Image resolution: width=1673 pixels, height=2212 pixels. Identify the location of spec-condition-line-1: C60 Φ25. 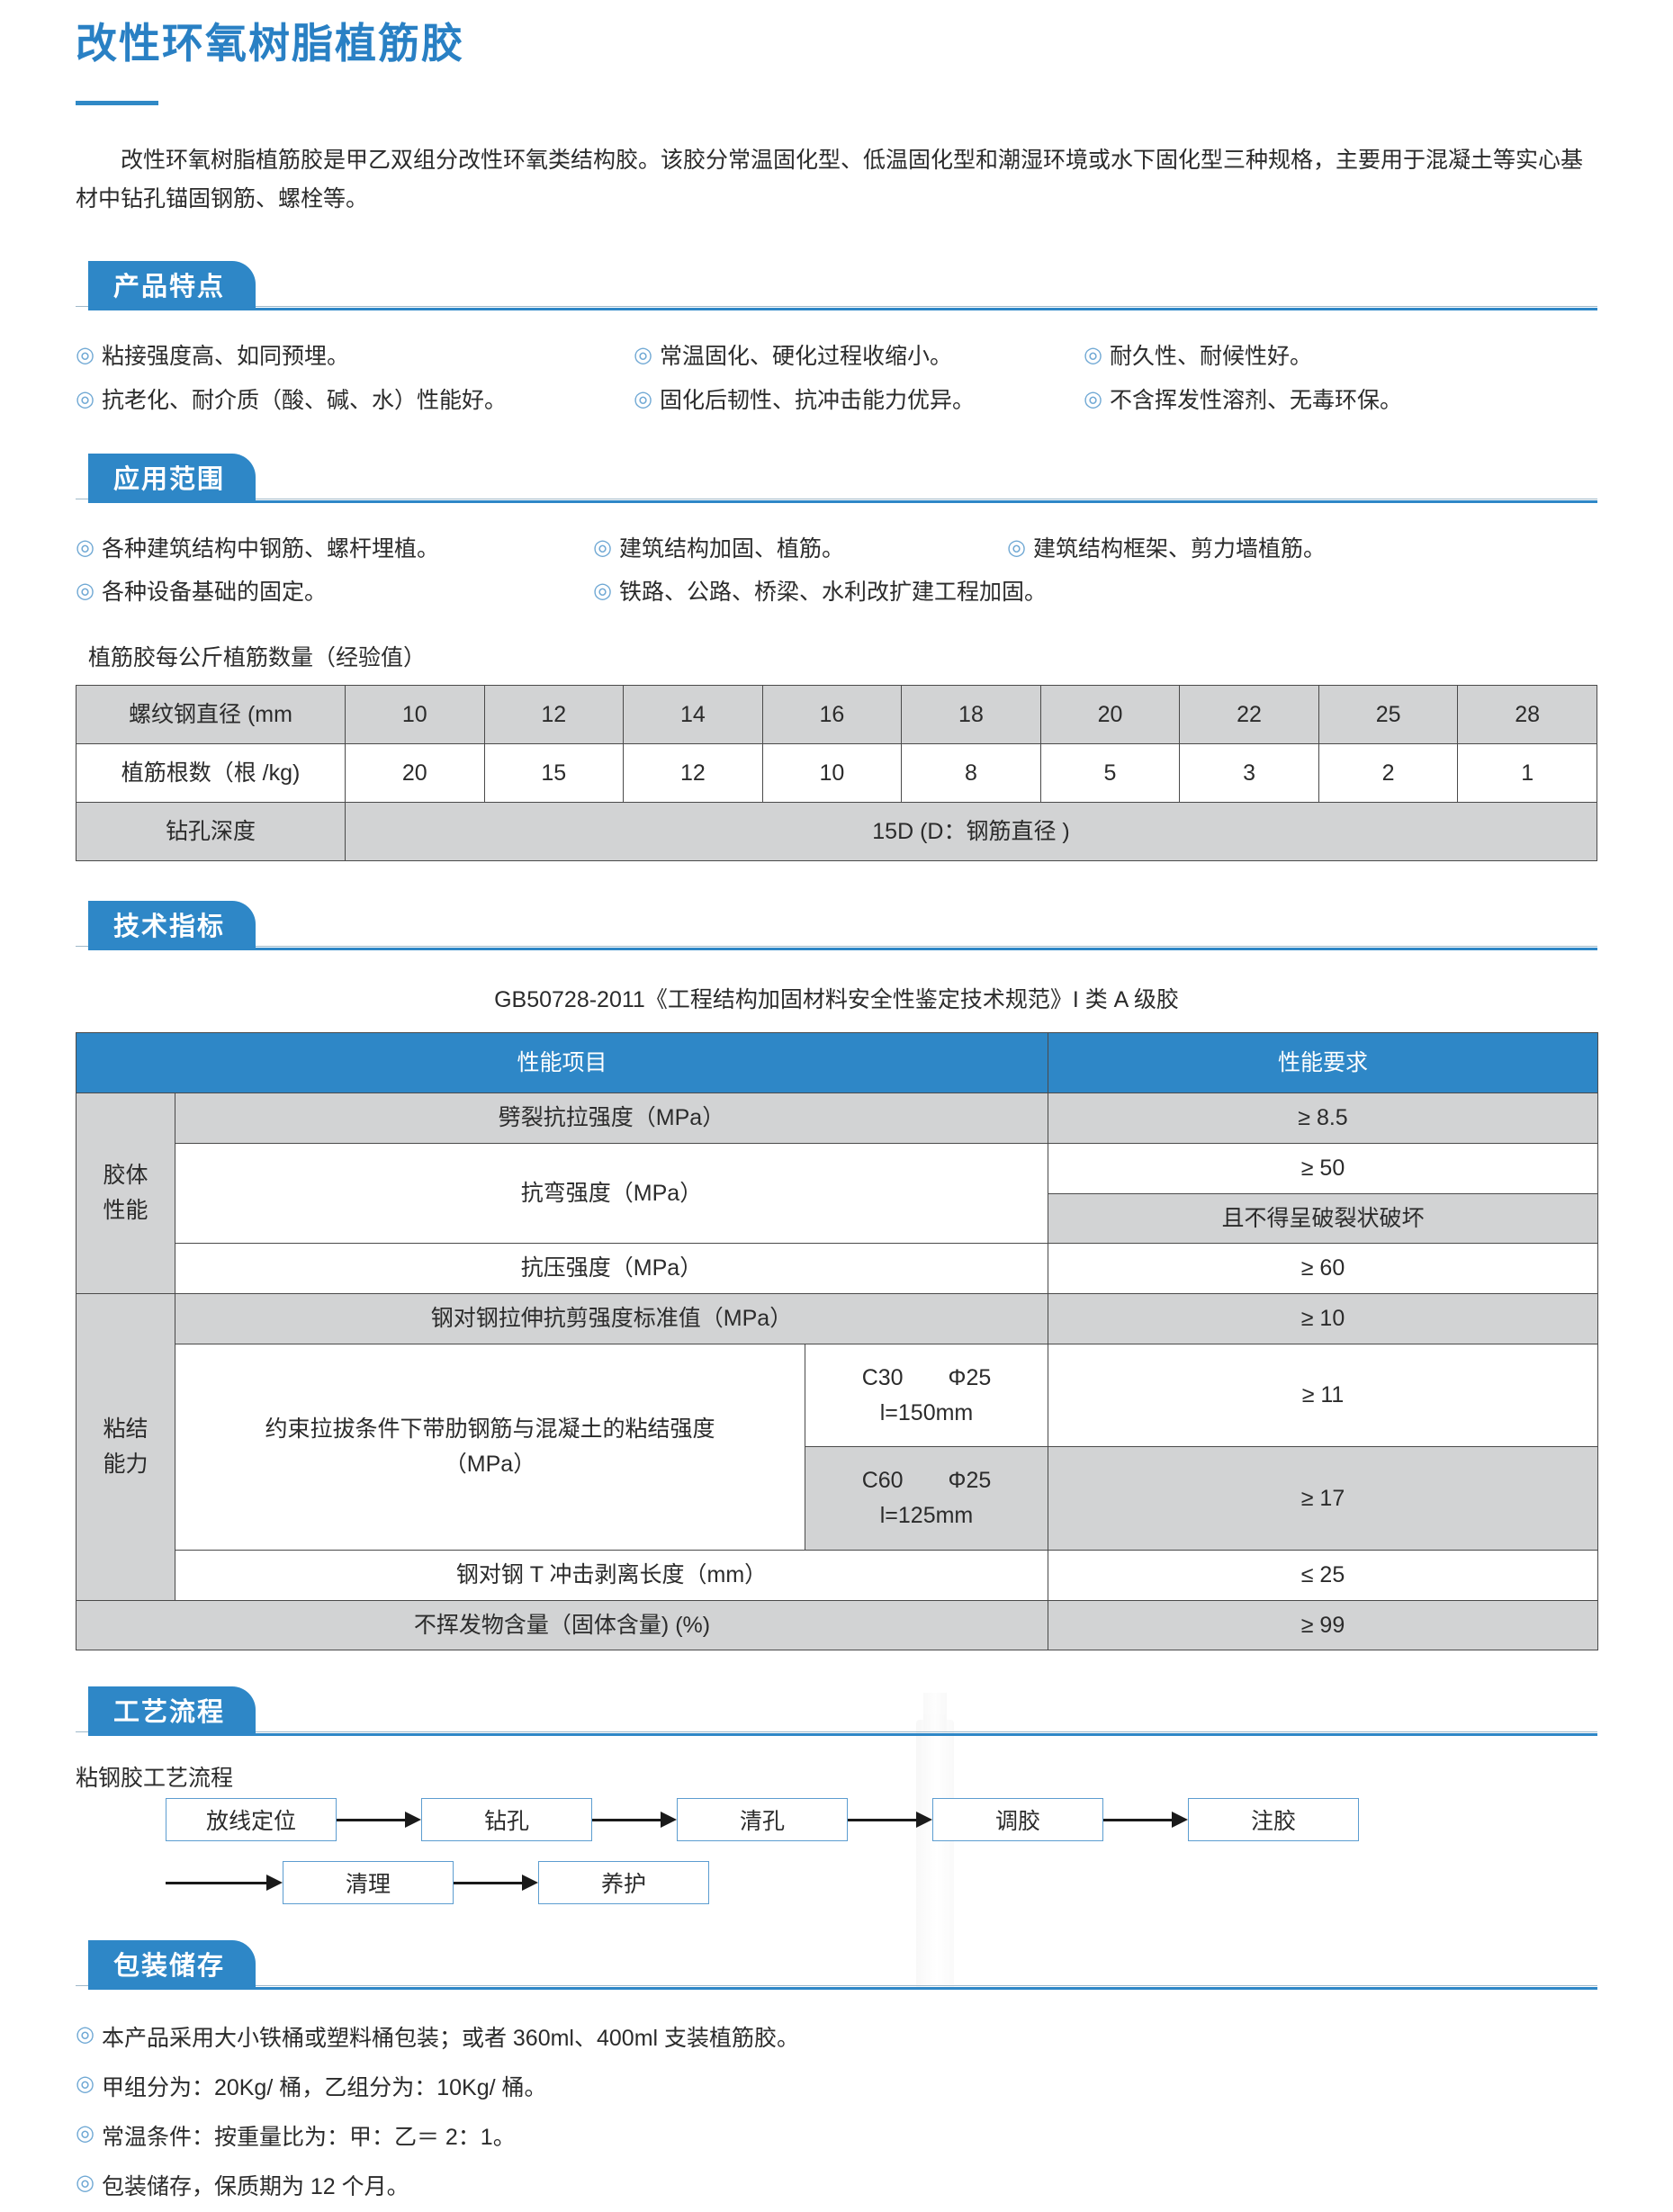
(926, 1481).